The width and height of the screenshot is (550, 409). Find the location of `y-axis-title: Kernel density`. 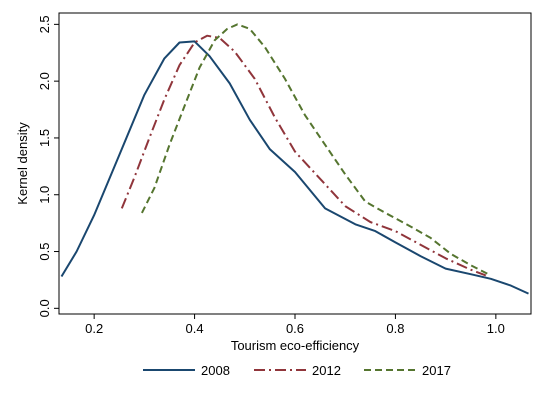

y-axis-title: Kernel density is located at coordinates (22, 163).